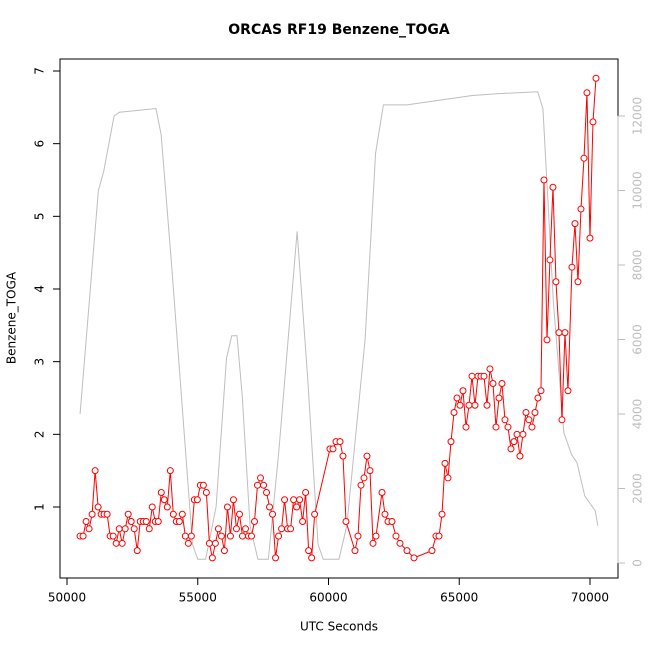 This screenshot has width=650, height=654. Describe the element at coordinates (328, 598) in the screenshot. I see `x-tick-label: 60000` at that location.